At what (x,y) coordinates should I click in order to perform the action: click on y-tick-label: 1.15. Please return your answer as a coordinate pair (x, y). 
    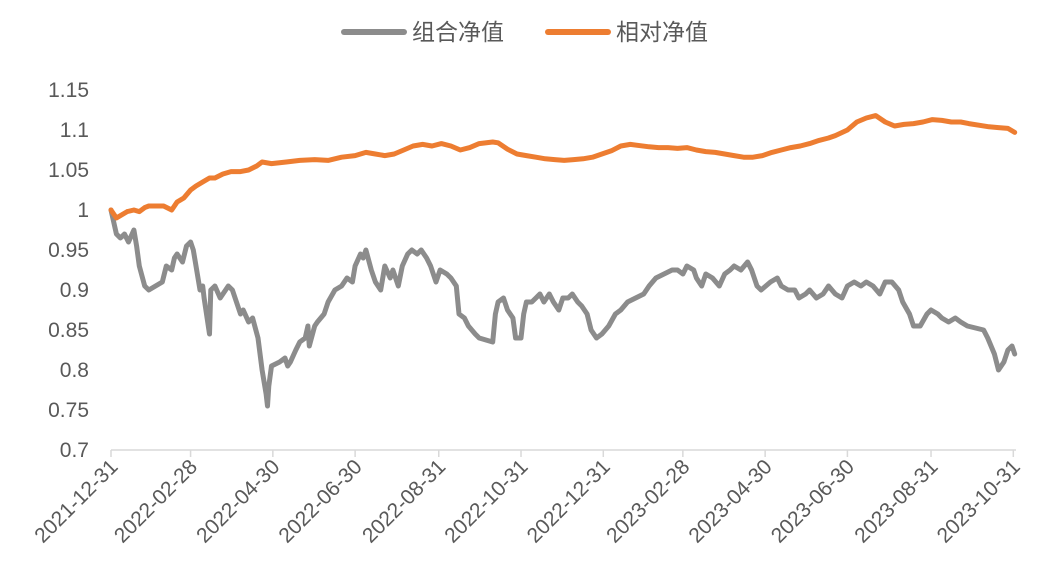
    Looking at the image, I should click on (68, 90).